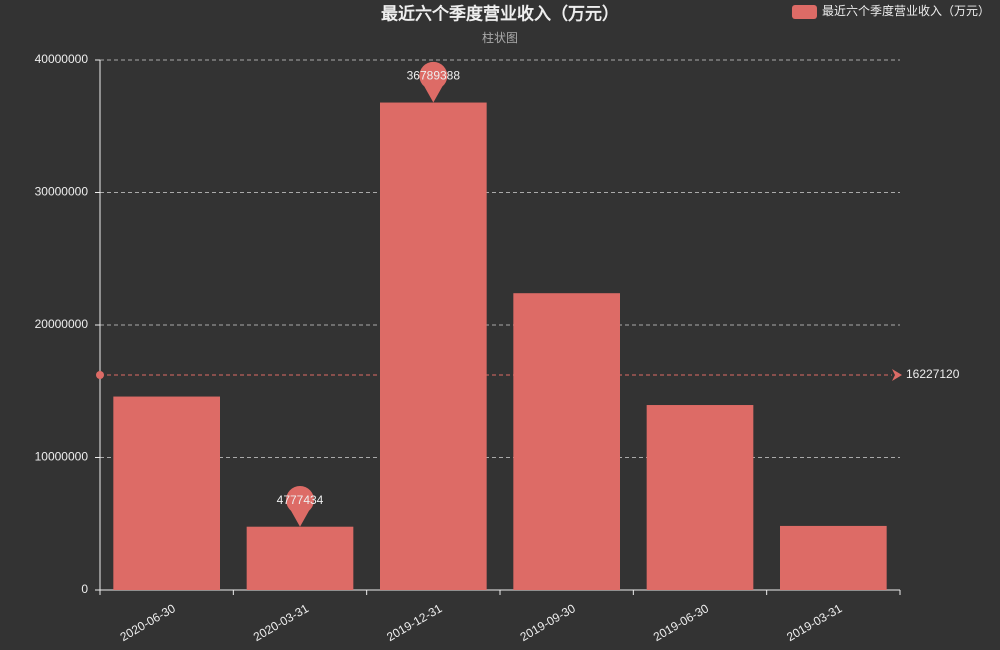 The width and height of the screenshot is (1000, 650). What do you see at coordinates (500, 37) in the screenshot?
I see `chart-subtitle: 柱状图` at bounding box center [500, 37].